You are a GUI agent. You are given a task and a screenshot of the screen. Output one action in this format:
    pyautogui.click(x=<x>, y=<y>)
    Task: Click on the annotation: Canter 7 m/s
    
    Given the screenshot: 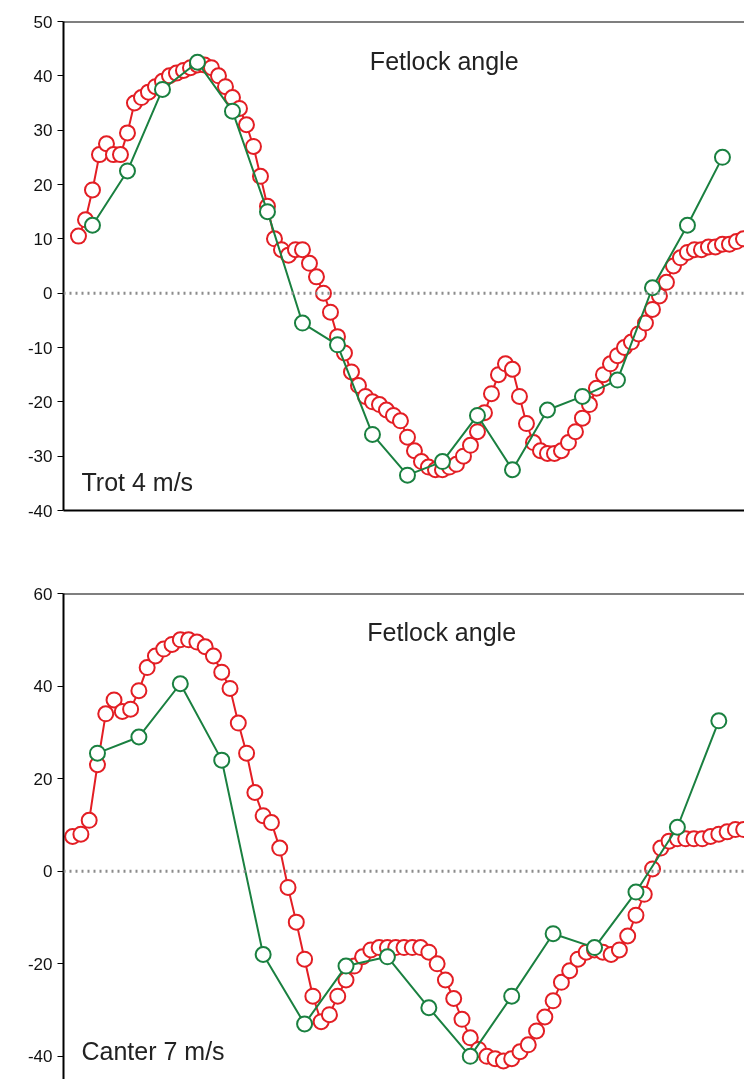 What is the action you would take?
    pyautogui.click(x=153, y=1050)
    